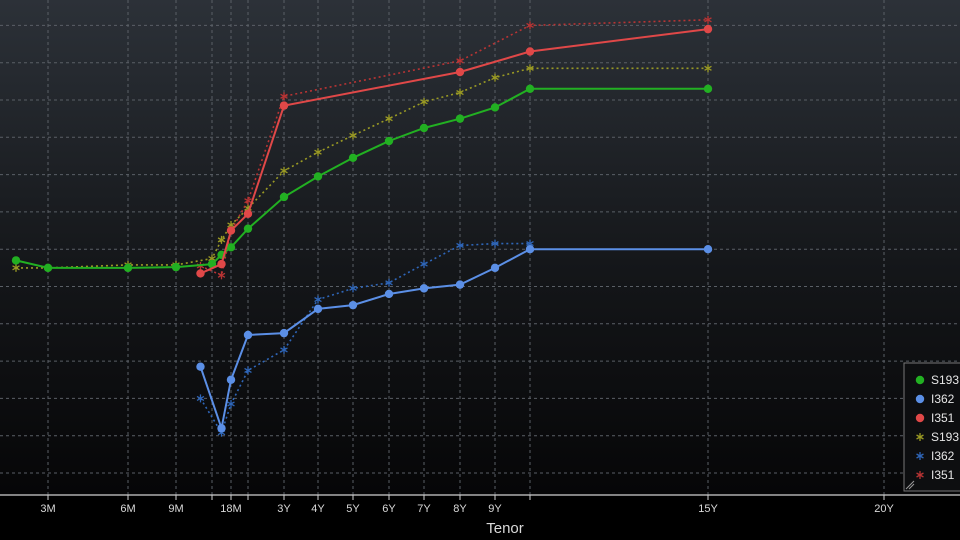 The height and width of the screenshot is (540, 960). Describe the element at coordinates (175, 509) in the screenshot. I see `x-tick-label: 9M` at that location.